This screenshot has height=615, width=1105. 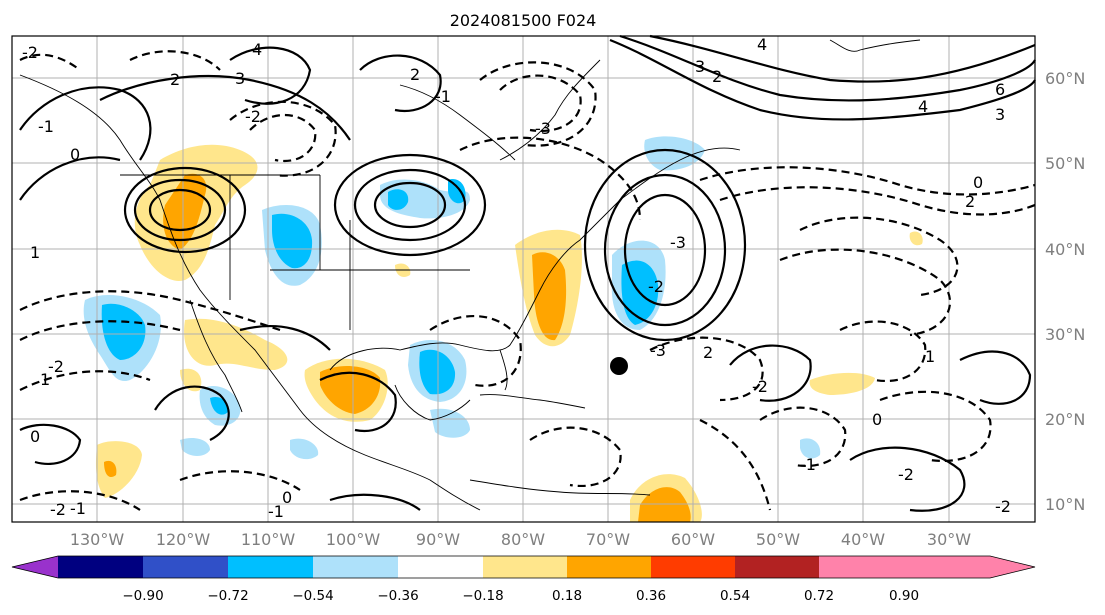 I want to click on lon-label: 40°W, so click(x=863, y=539).